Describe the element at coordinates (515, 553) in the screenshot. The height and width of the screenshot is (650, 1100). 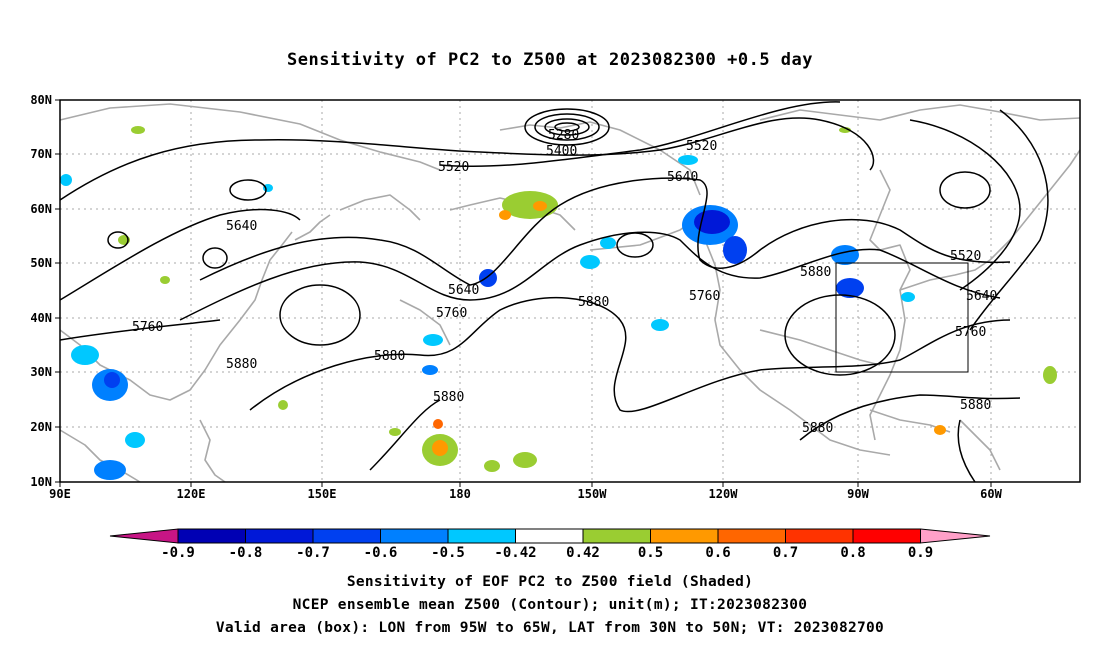
I see `colorbar-label: -0.42` at that location.